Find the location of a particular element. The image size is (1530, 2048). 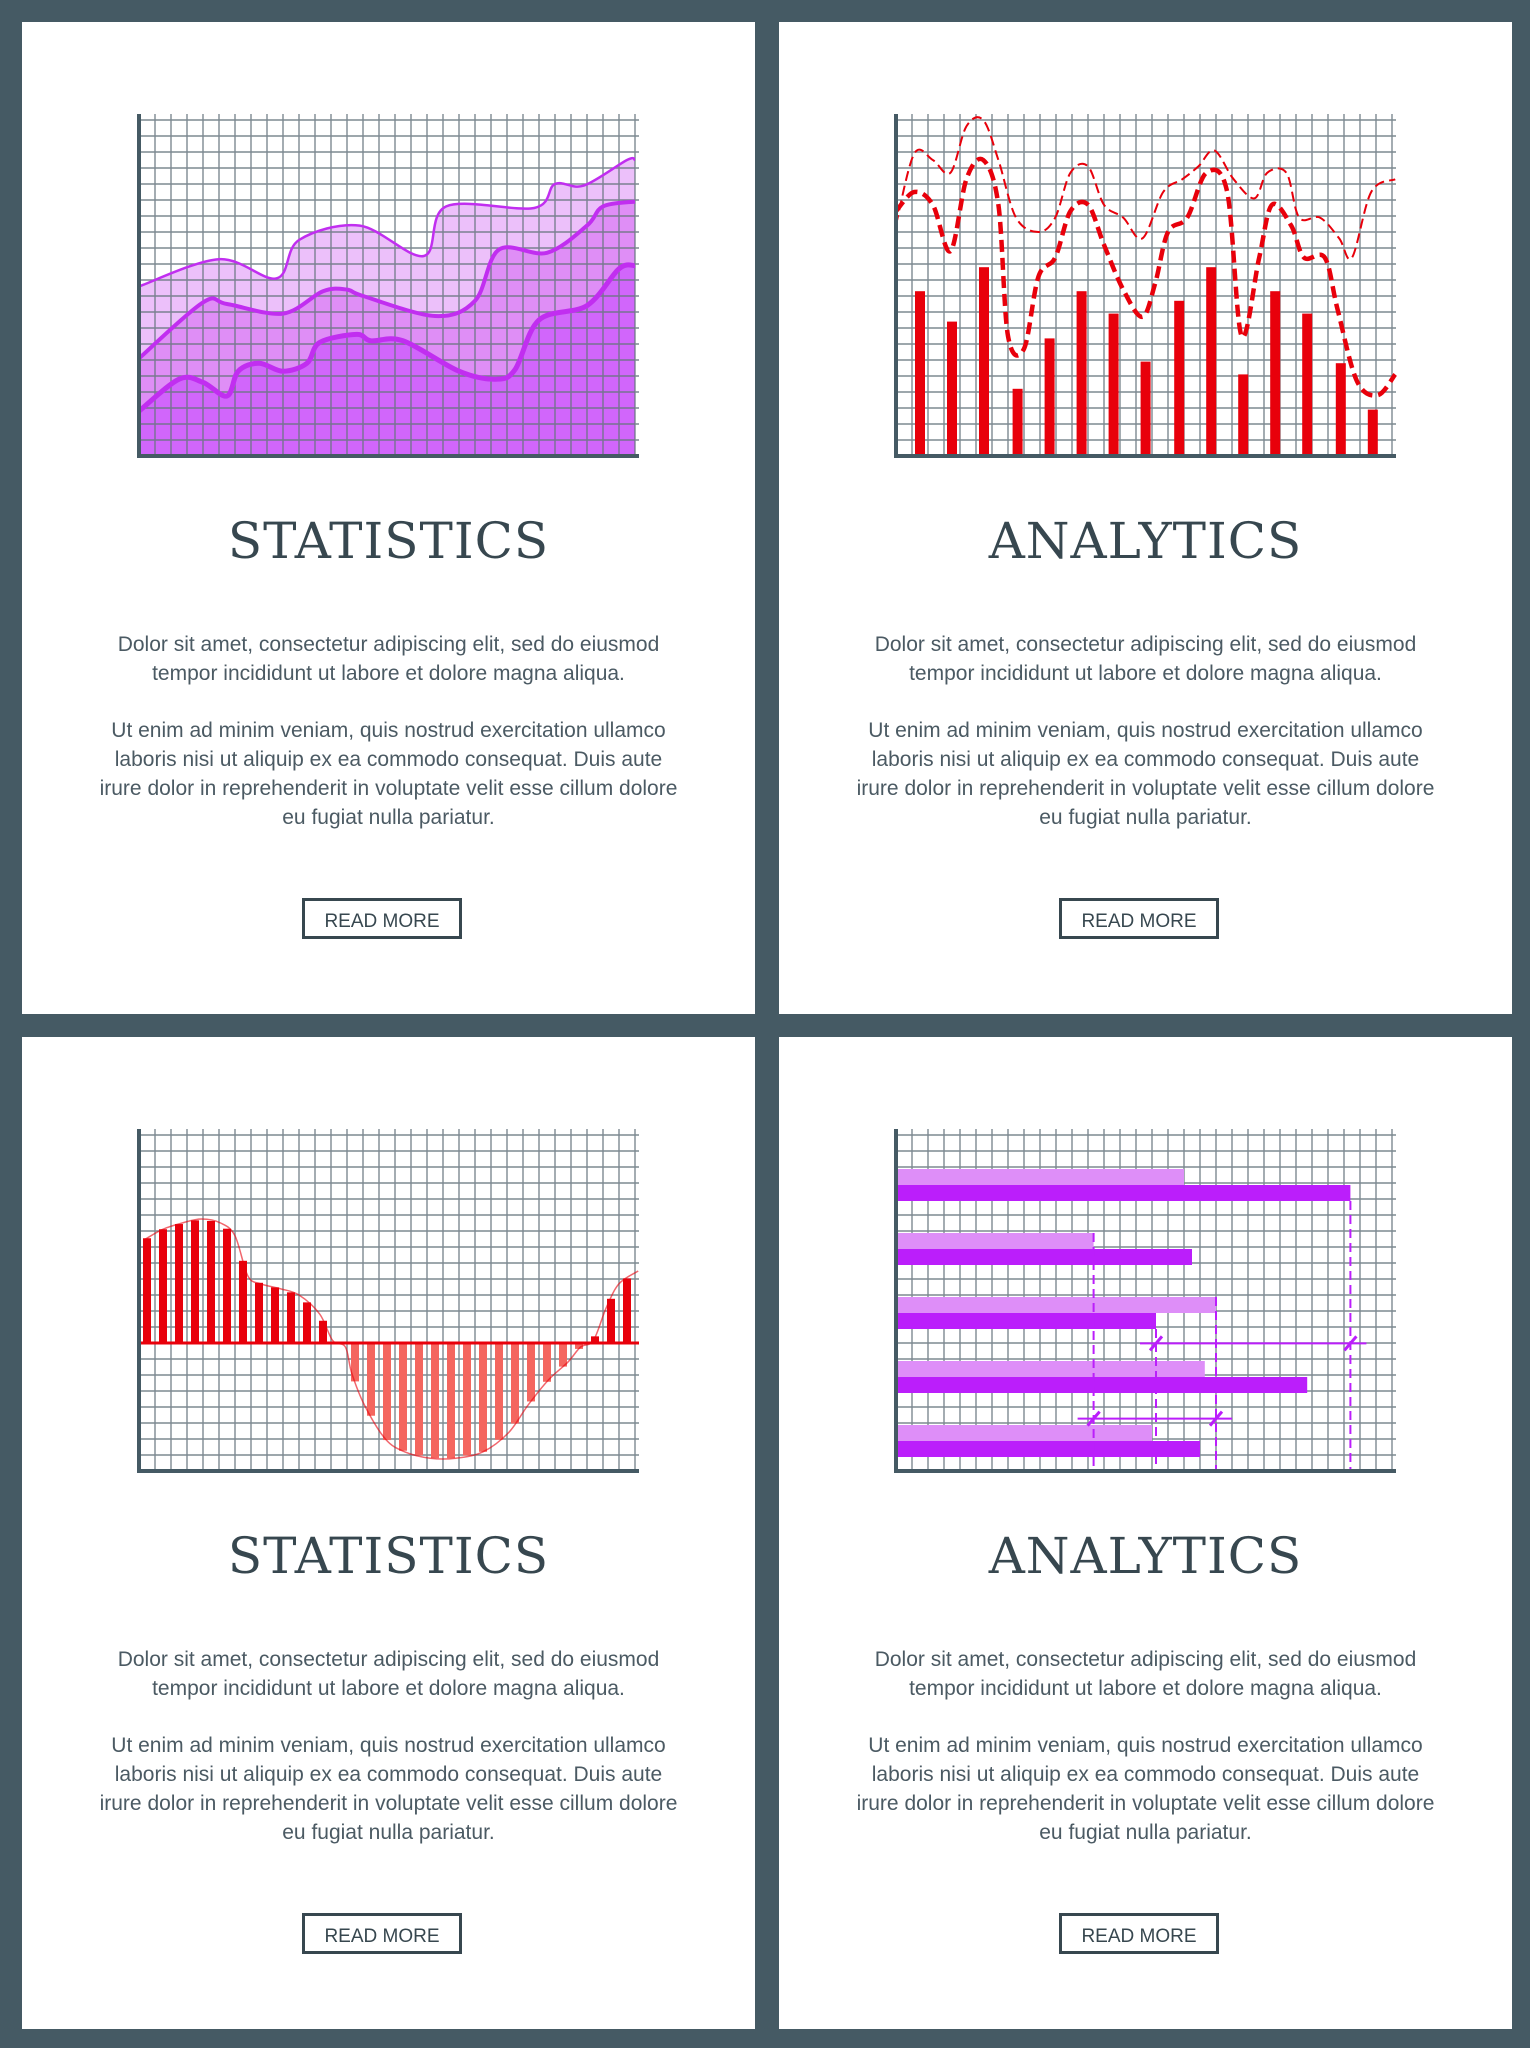

grid is located at coordinates (389, 285).